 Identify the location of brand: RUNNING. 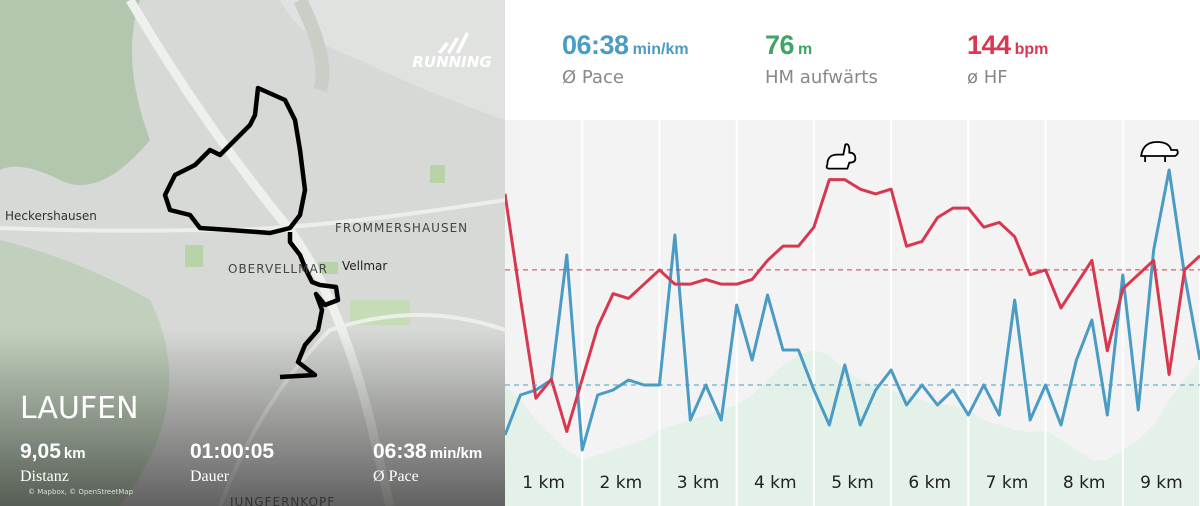
(451, 62).